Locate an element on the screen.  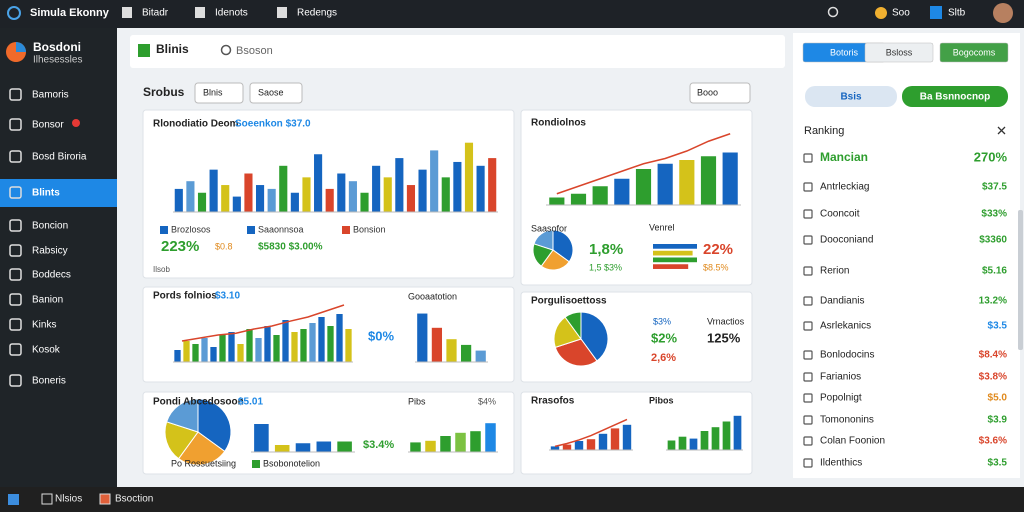
ranking-label: Tomononins is located at coordinates (847, 420).